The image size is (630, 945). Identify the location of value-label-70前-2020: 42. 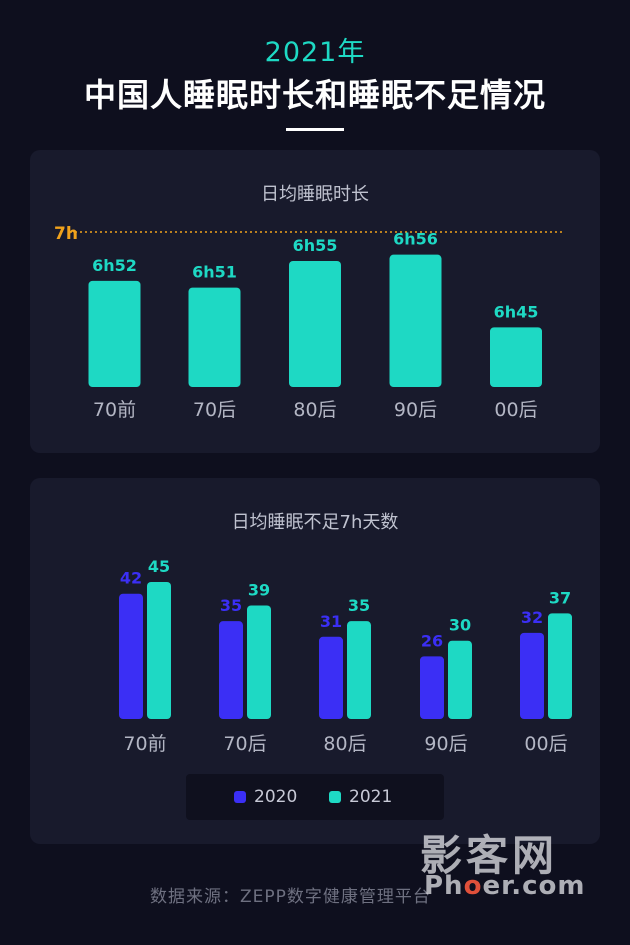
(131, 578).